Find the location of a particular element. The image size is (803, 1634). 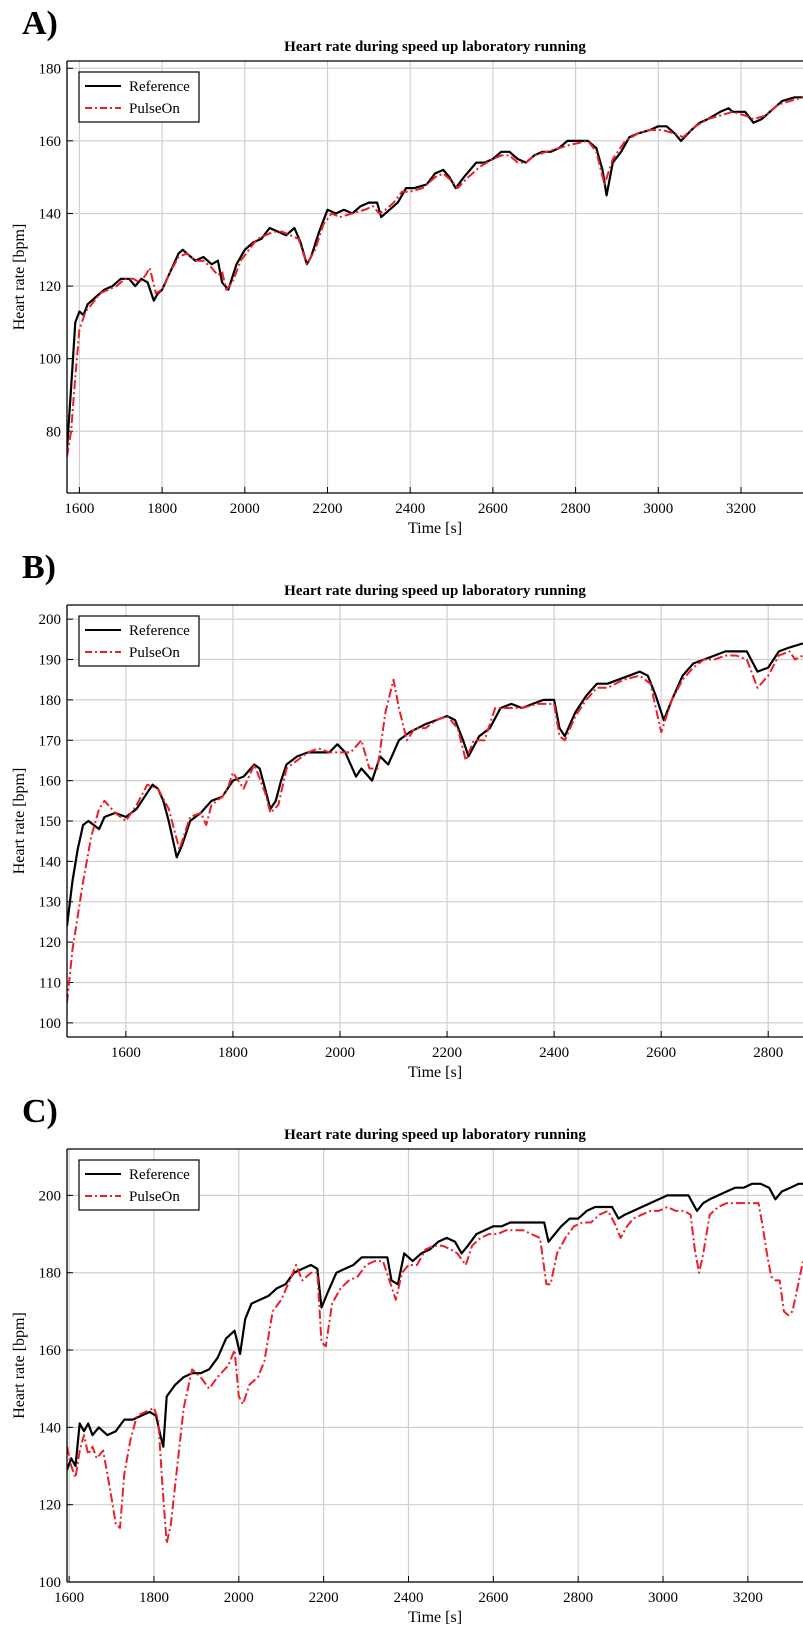

panel-letter: C) is located at coordinates (40, 1111).